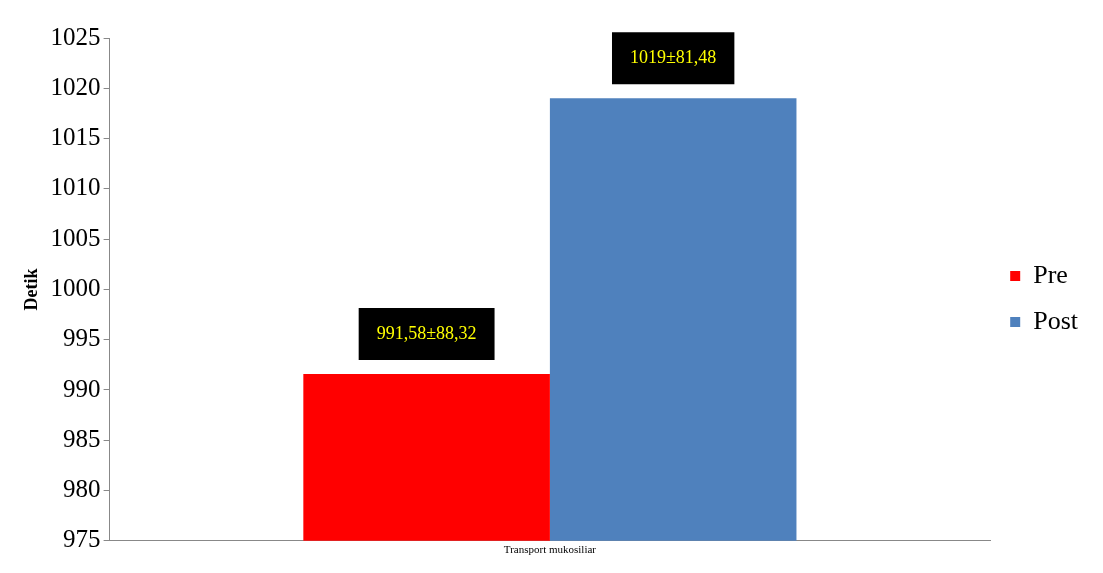 This screenshot has height=573, width=1103. I want to click on y-tick-label: 1010, so click(75, 187).